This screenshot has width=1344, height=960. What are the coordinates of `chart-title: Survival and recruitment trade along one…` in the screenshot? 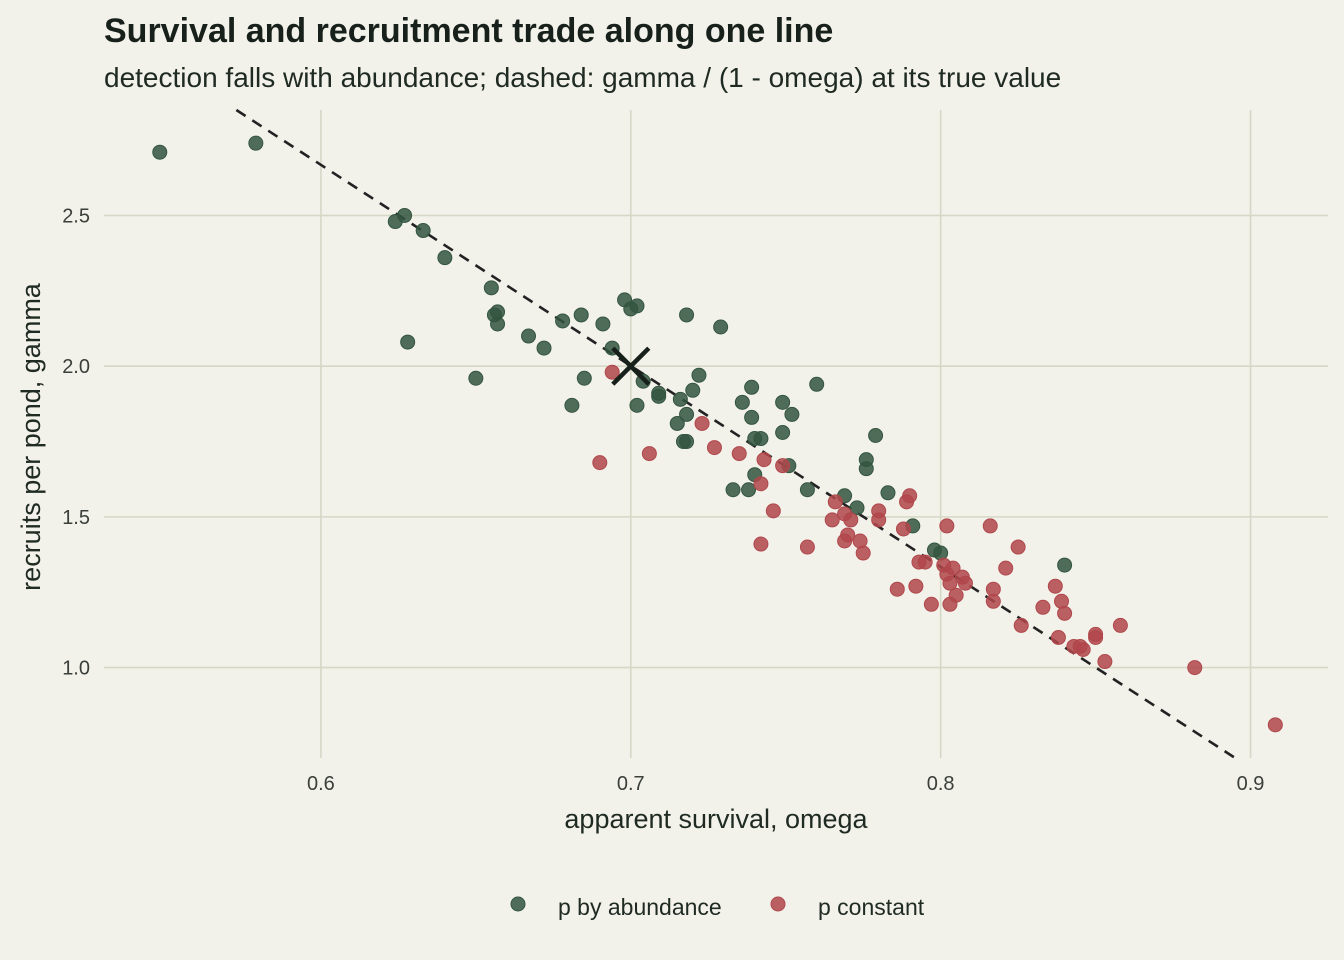 It's located at (469, 31).